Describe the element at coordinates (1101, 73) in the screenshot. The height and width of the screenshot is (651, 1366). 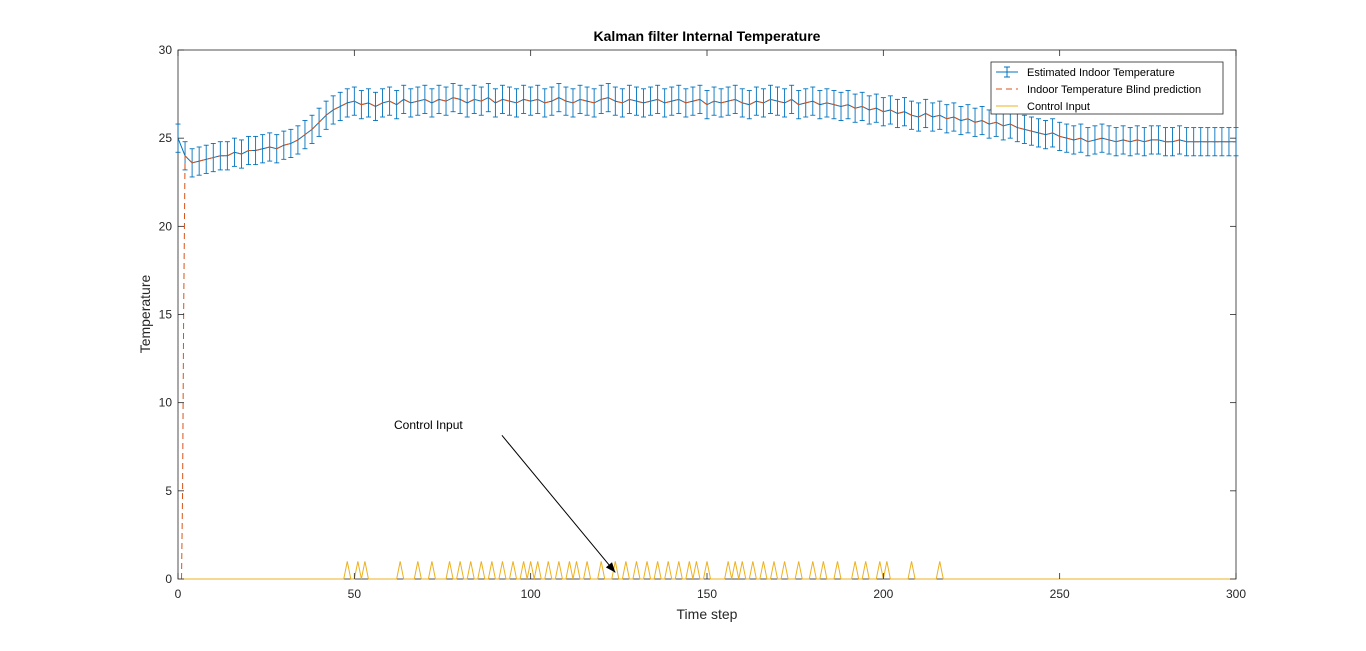
I see `legend-label-estimated: Estimated Indoor Temperature` at that location.